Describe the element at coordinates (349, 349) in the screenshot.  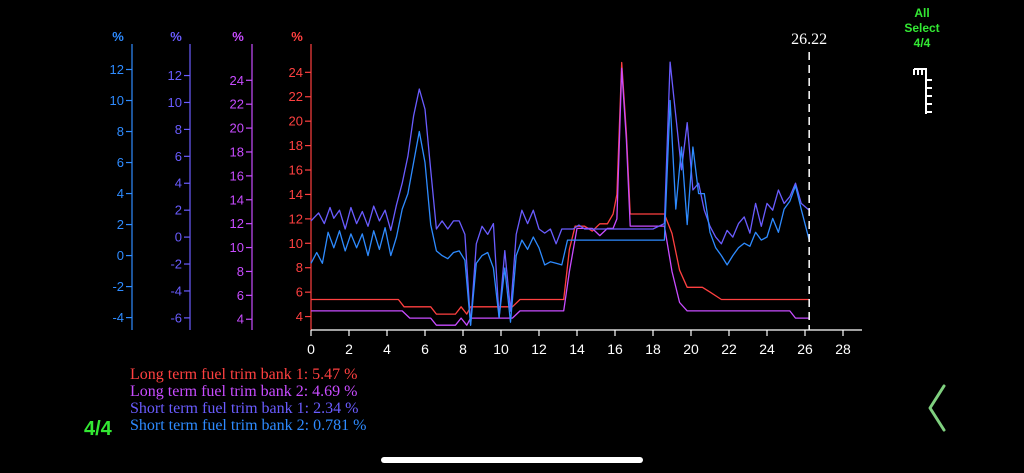
I see `x-axis-tick-label: 2` at that location.